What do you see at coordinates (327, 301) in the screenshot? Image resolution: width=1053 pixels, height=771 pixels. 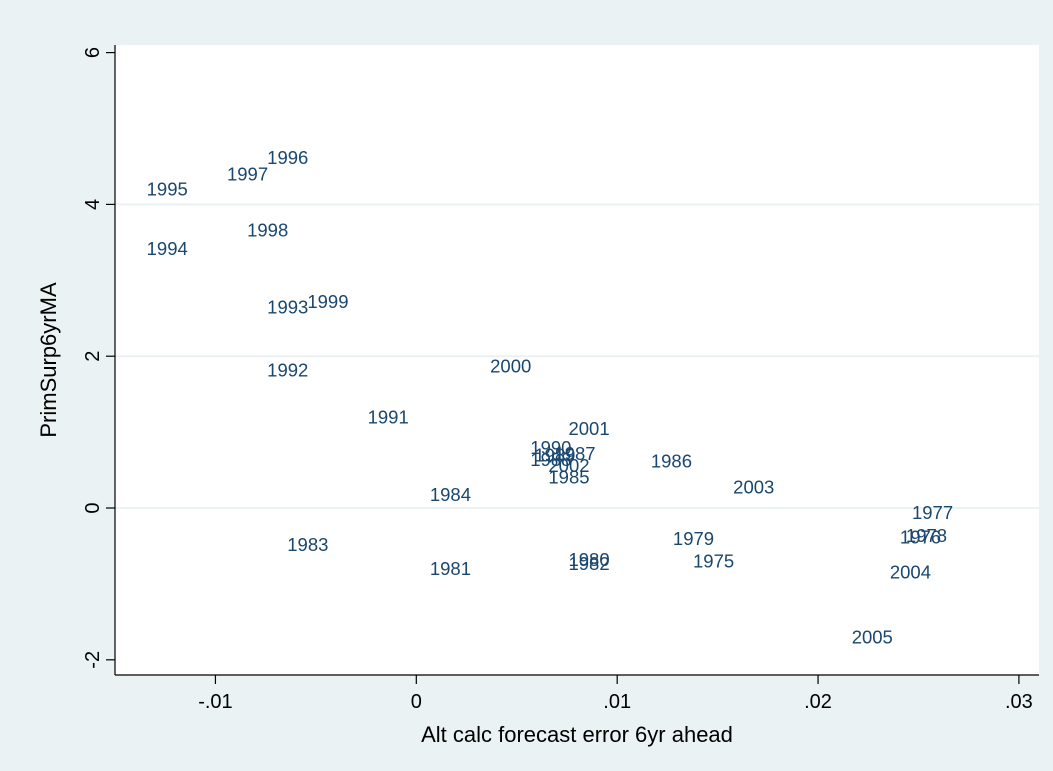 I see `point-label: 1999` at bounding box center [327, 301].